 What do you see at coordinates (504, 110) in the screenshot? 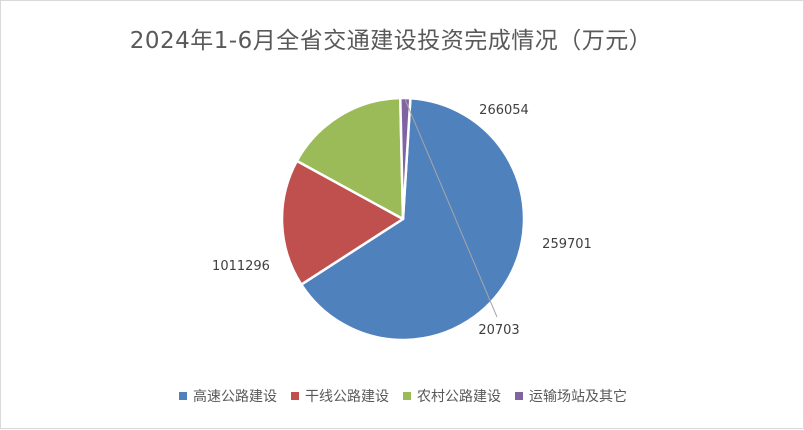
I see `label-trunk-road: 266054` at bounding box center [504, 110].